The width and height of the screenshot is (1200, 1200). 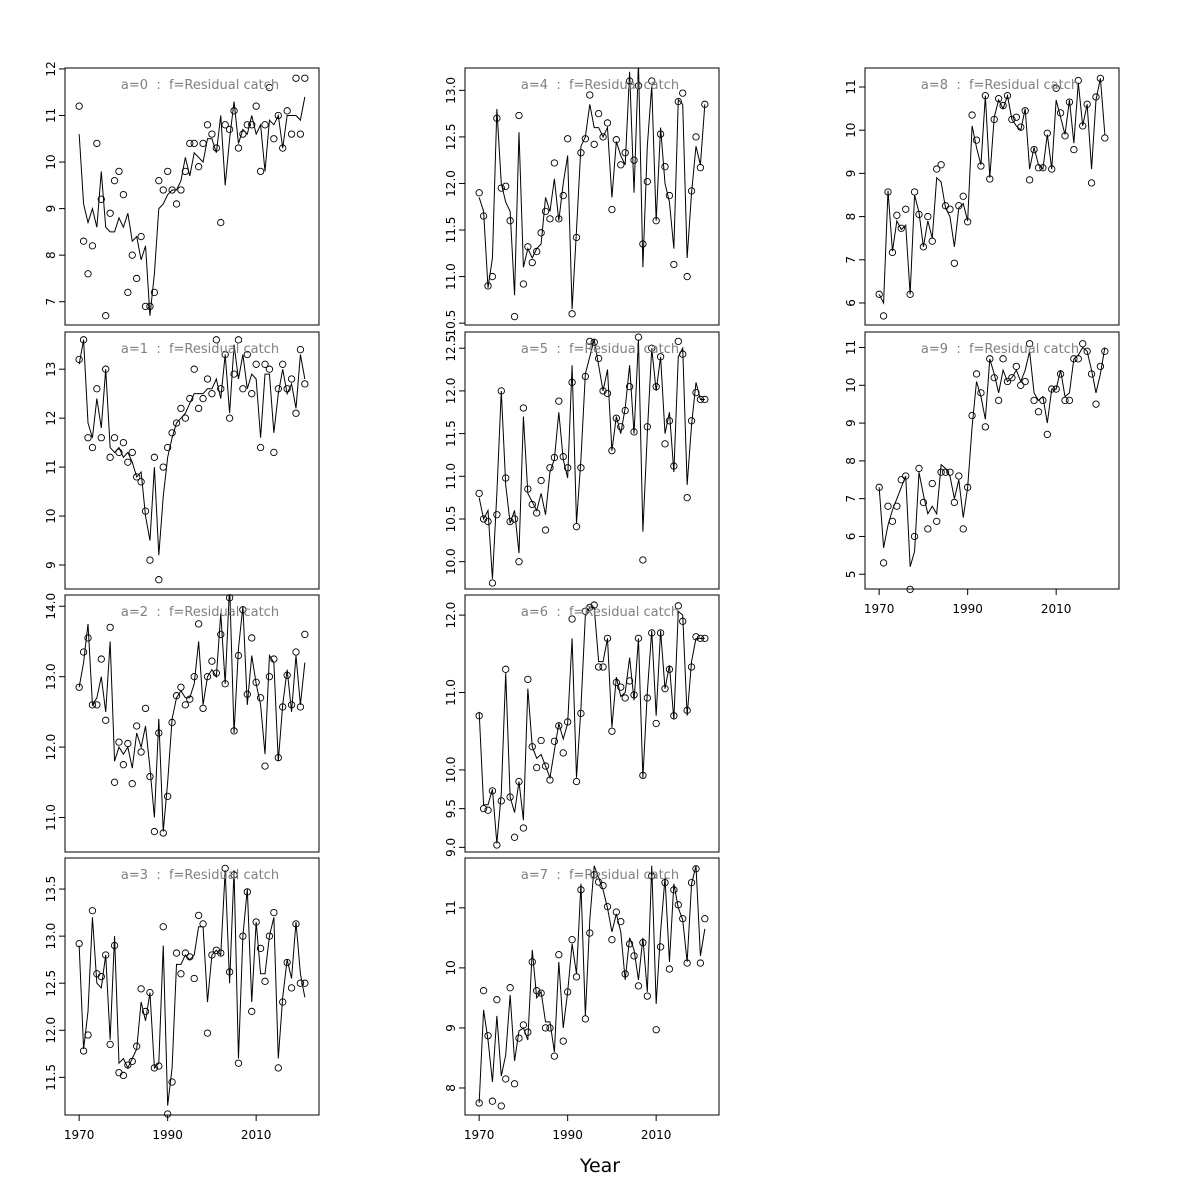 I want to click on panel-title: a=9 : f=Residual catch, so click(x=1000, y=349).